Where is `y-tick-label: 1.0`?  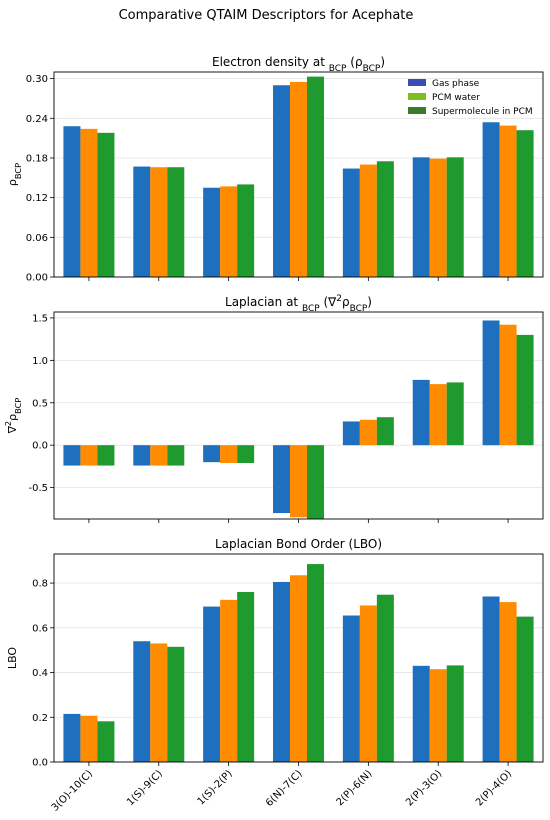 y-tick-label: 1.0 is located at coordinates (40, 361).